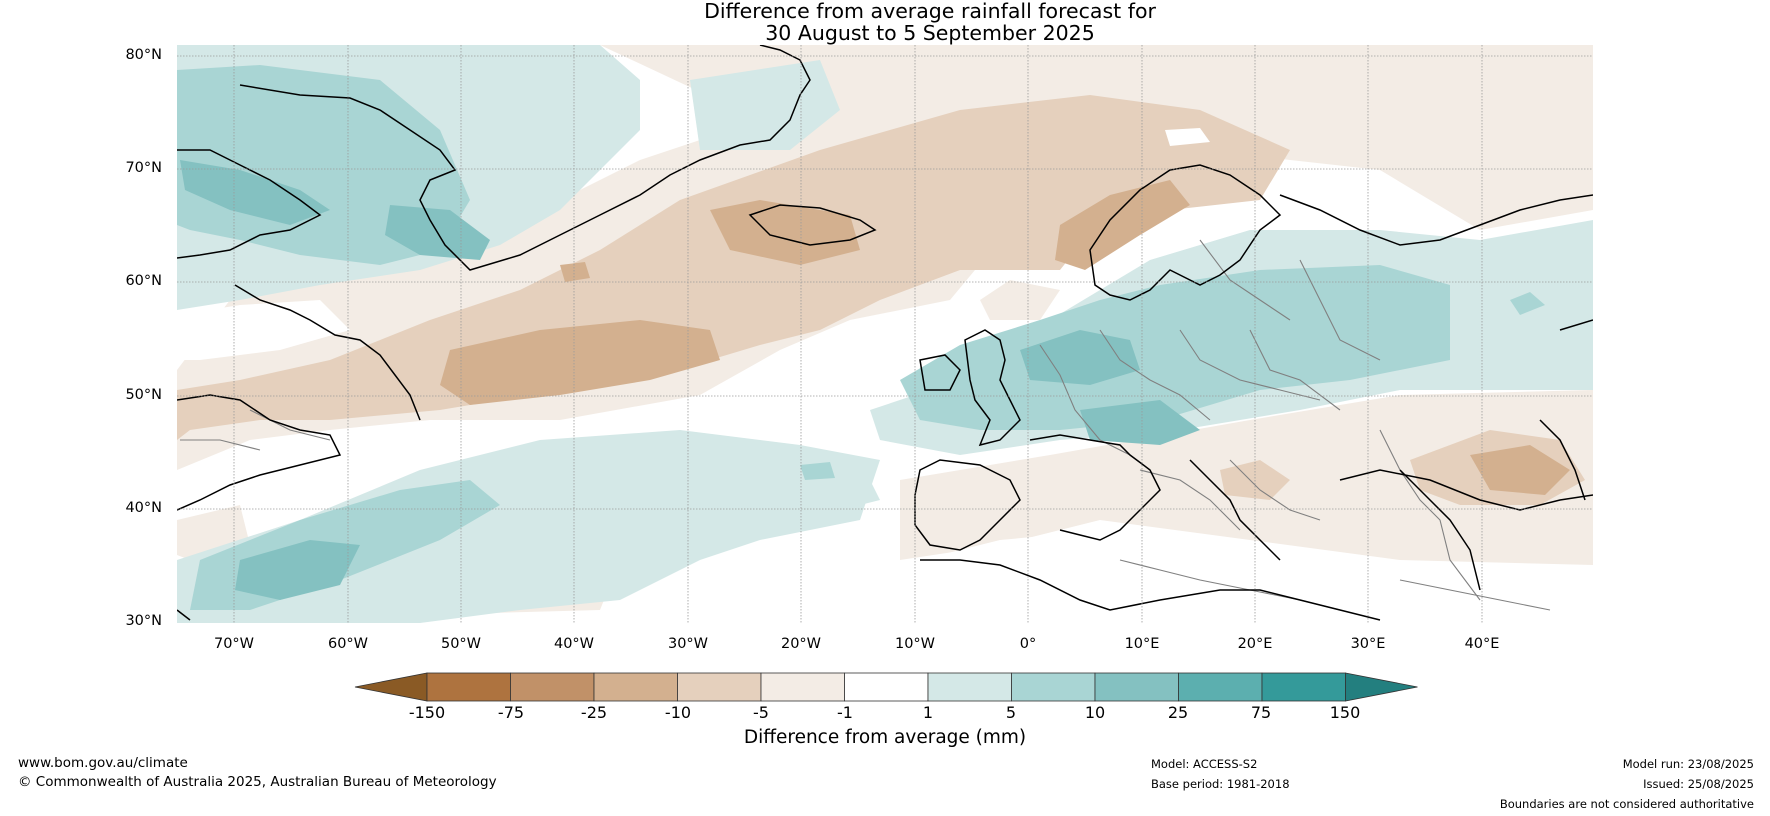 Image resolution: width=1770 pixels, height=816 pixels. What do you see at coordinates (461, 644) in the screenshot?
I see `lon-label: 50°W` at bounding box center [461, 644].